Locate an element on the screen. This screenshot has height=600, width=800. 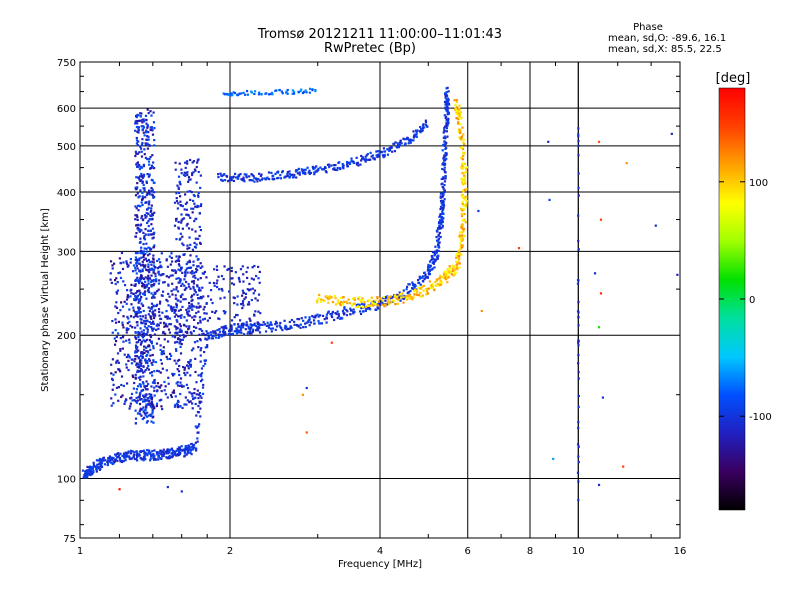
colorbar-label: [deg] is located at coordinates (733, 78).